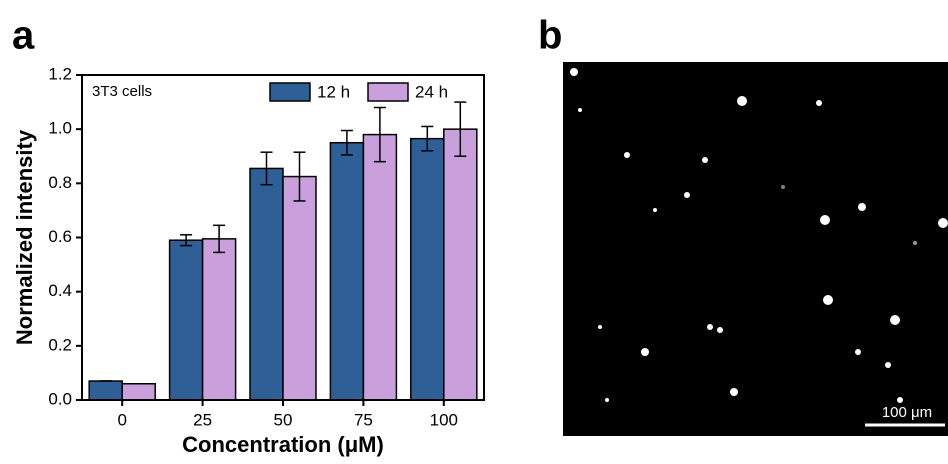 The width and height of the screenshot is (948, 464). What do you see at coordinates (60, 73) in the screenshot?
I see `y-tick-label: 1.2` at bounding box center [60, 73].